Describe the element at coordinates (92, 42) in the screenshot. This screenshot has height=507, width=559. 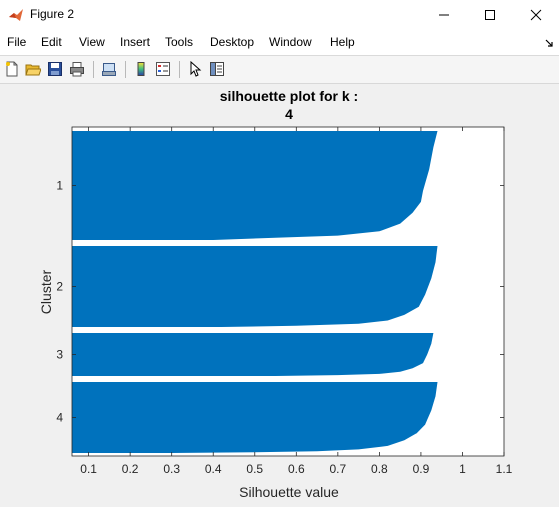
I see `menu-view: View` at that location.